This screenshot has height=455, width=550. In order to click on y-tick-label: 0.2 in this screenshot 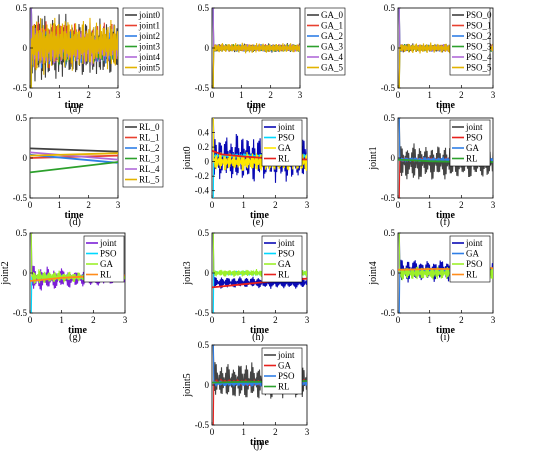, I will do `click(203, 147)`.